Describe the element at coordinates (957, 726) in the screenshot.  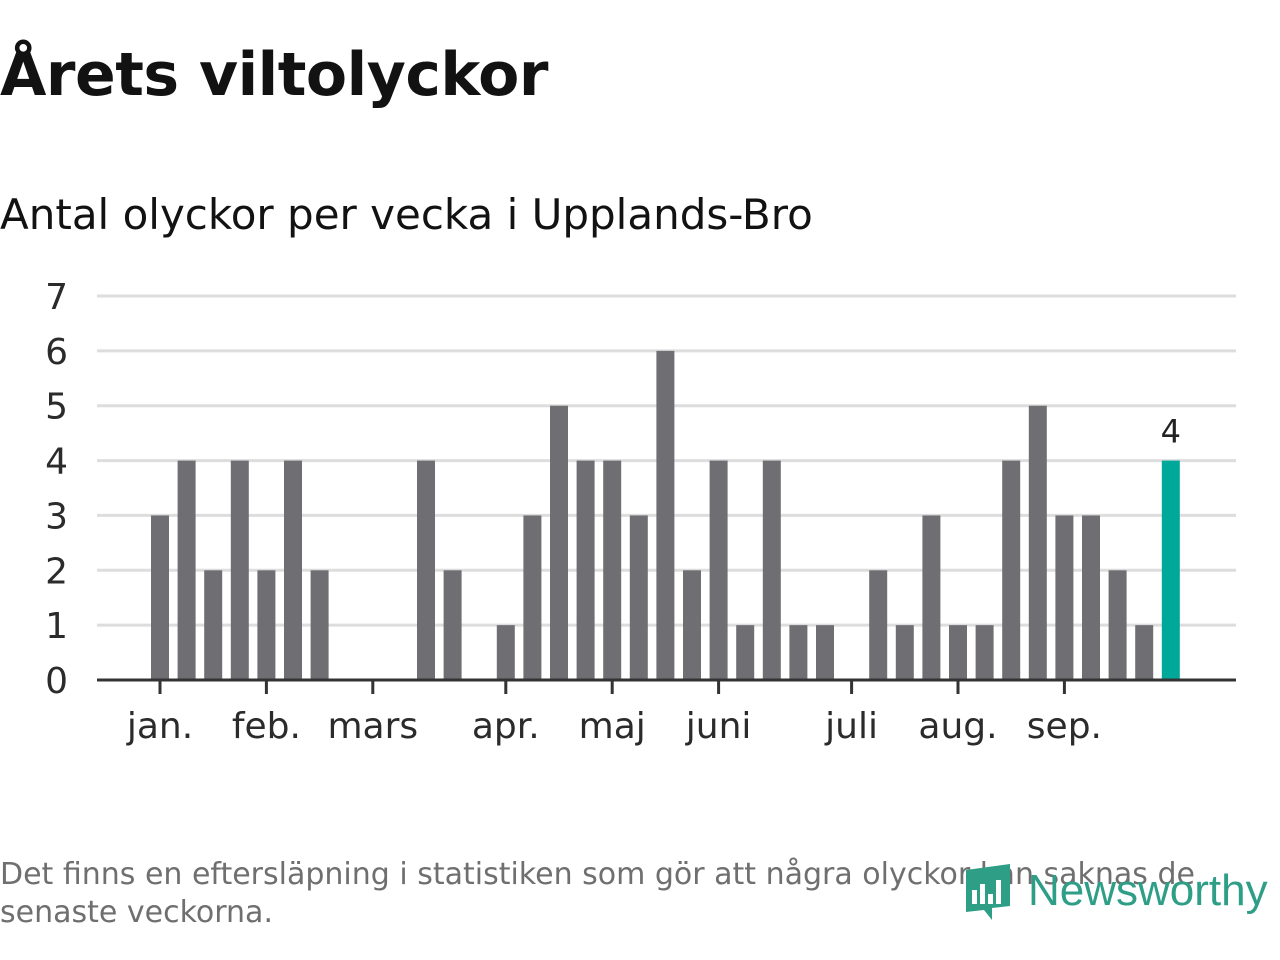
I see `x-tick-label: aug.` at that location.